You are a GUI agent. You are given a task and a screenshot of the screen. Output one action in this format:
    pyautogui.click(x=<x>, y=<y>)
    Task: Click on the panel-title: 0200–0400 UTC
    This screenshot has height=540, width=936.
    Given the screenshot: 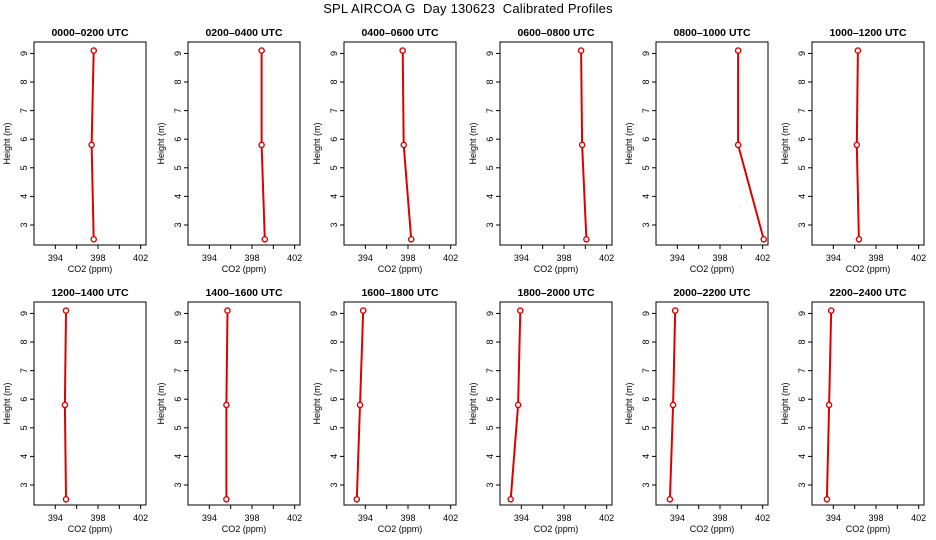 What is the action you would take?
    pyautogui.click(x=243, y=33)
    